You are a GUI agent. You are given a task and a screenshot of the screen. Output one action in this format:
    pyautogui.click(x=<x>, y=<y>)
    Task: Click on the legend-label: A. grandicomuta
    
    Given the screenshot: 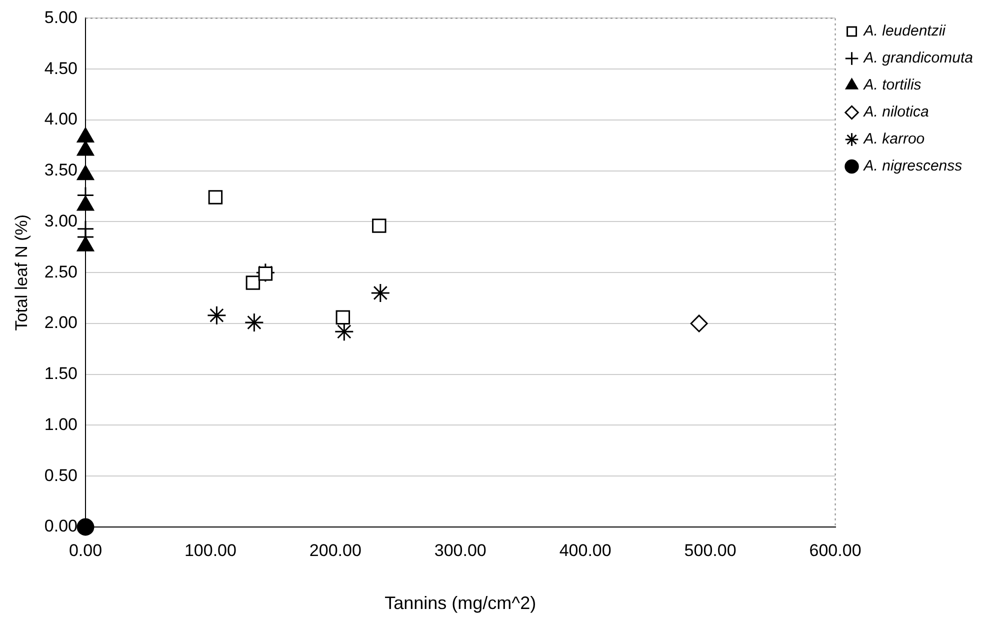 What is the action you would take?
    pyautogui.click(x=918, y=58)
    